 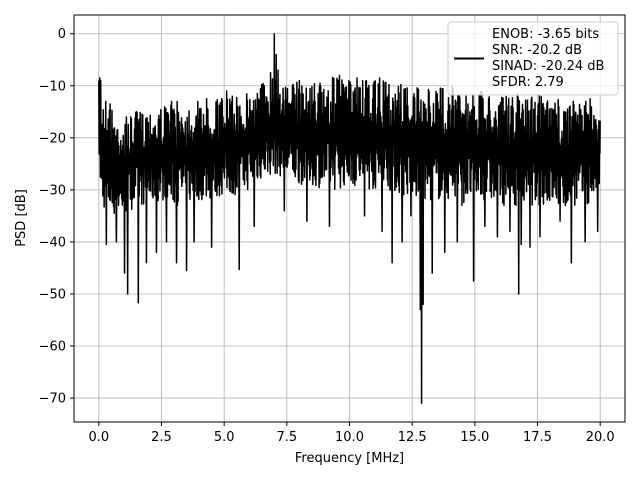 I want to click on x-tick-label: 12.5, so click(x=412, y=437).